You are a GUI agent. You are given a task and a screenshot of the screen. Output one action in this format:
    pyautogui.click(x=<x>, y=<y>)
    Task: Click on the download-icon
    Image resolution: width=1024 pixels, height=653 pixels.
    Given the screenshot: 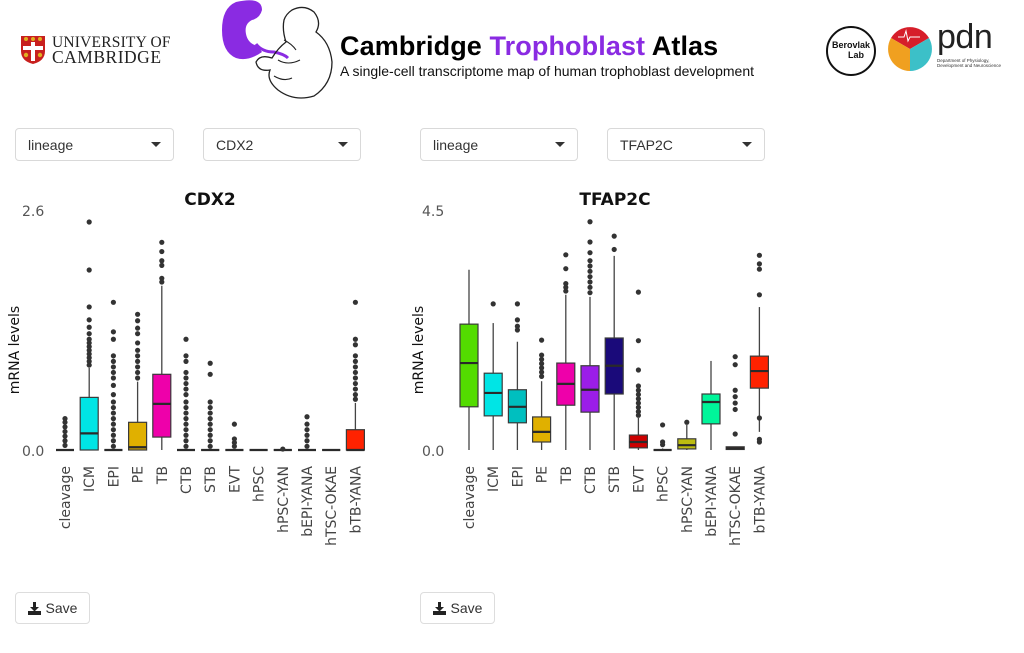 What is the action you would take?
    pyautogui.click(x=34, y=608)
    